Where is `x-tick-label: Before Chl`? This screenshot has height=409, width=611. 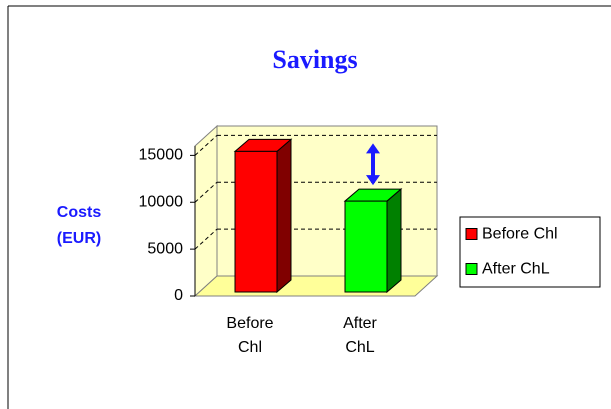 x-tick-label: Before Chl is located at coordinates (250, 335).